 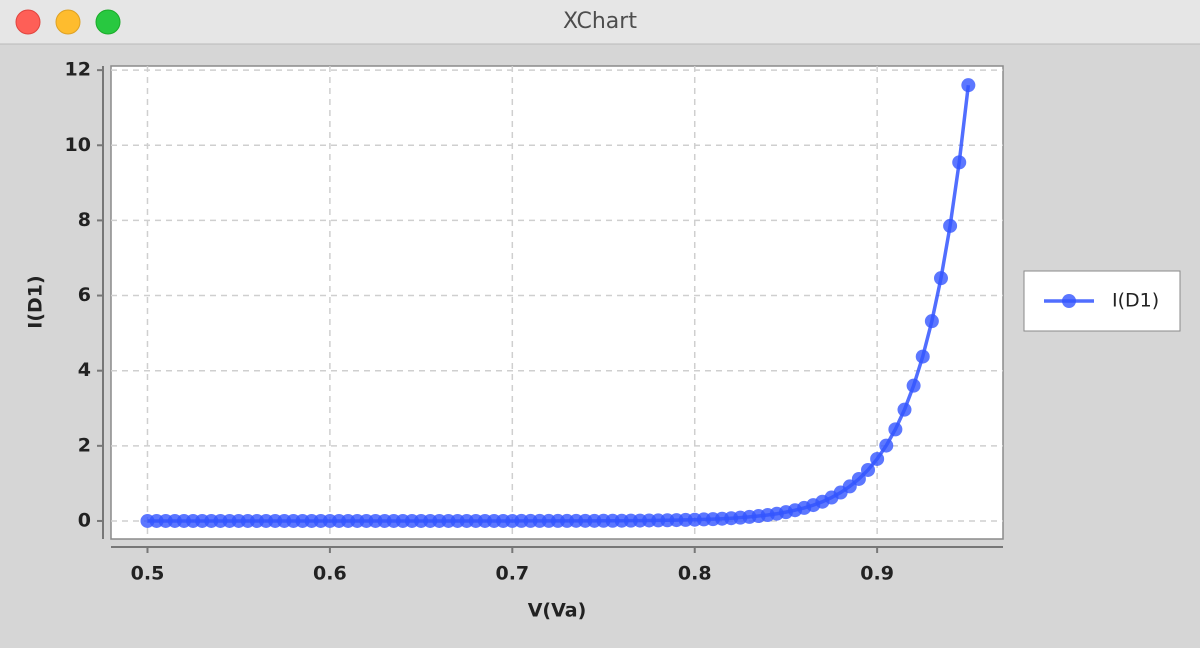 What do you see at coordinates (84, 295) in the screenshot?
I see `y-tick-label: 6` at bounding box center [84, 295].